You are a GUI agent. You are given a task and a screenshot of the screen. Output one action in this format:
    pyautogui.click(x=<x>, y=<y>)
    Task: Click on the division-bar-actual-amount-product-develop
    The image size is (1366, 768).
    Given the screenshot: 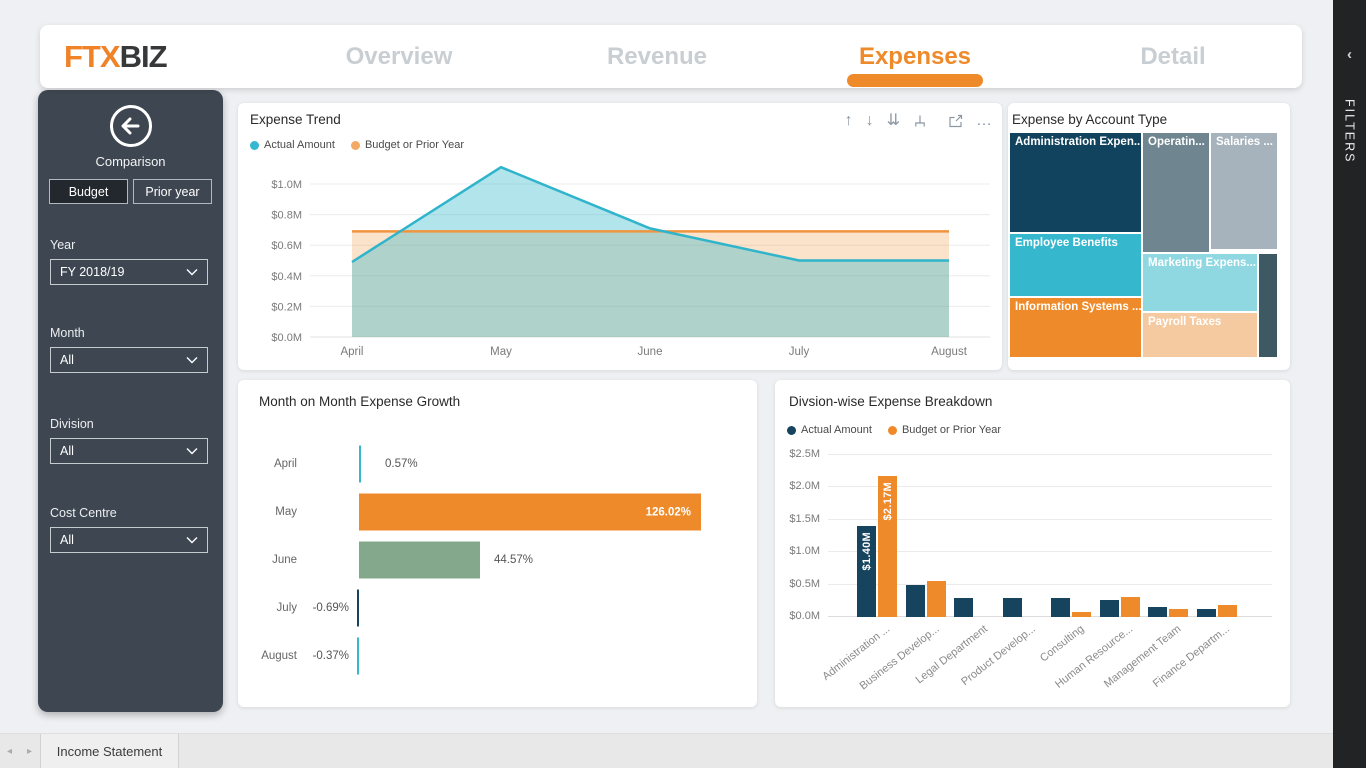 What is the action you would take?
    pyautogui.click(x=1012, y=607)
    